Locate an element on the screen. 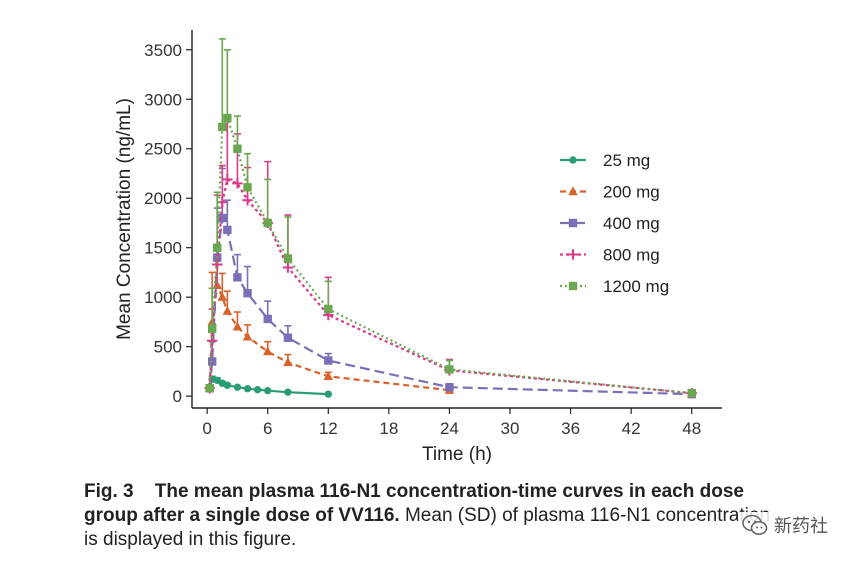  legend-item: 25 mg is located at coordinates (605, 160).